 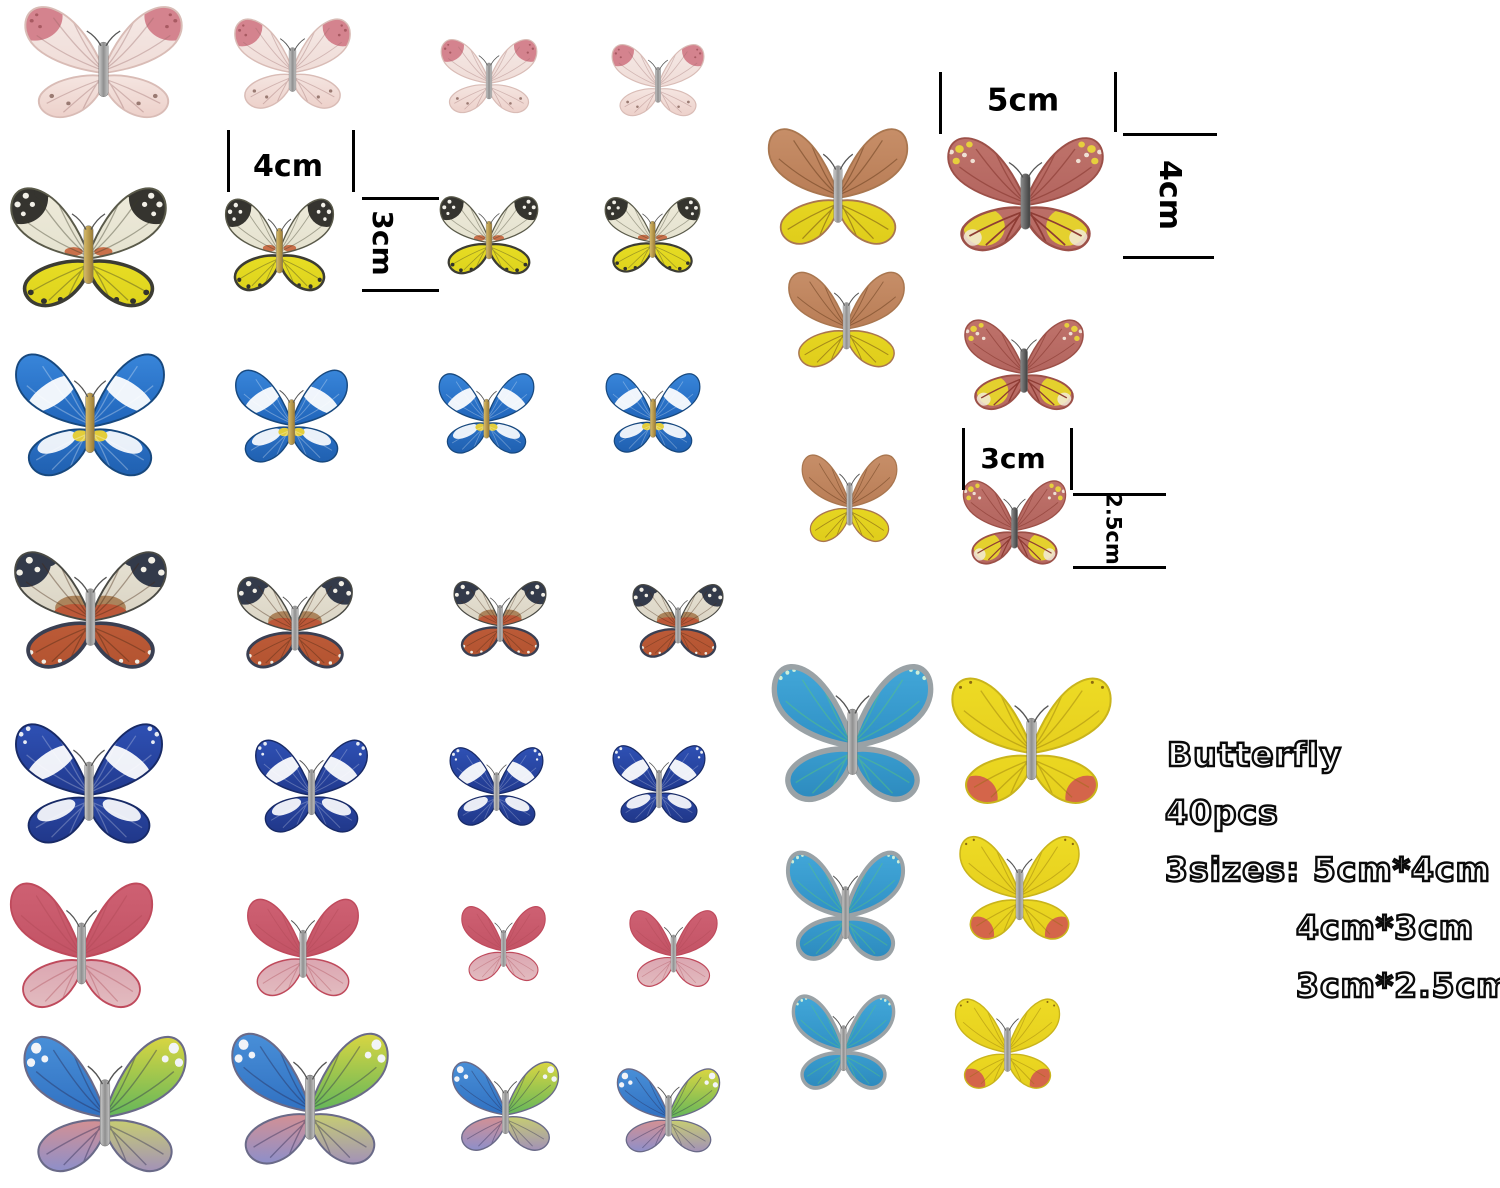 I want to click on dim-3cm-left: 3cm, so click(x=382, y=243).